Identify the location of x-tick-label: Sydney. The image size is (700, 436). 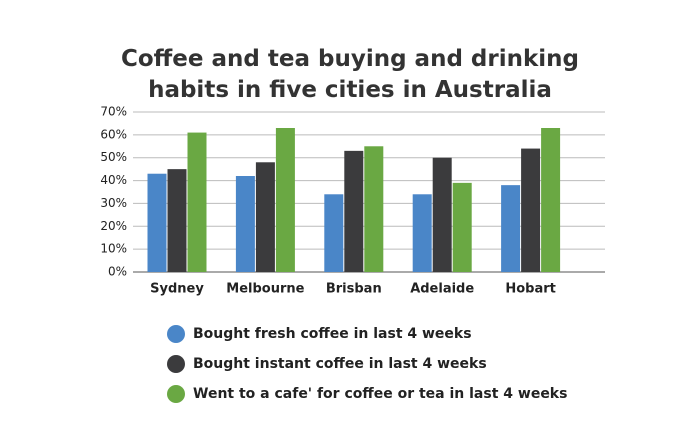
(177, 289).